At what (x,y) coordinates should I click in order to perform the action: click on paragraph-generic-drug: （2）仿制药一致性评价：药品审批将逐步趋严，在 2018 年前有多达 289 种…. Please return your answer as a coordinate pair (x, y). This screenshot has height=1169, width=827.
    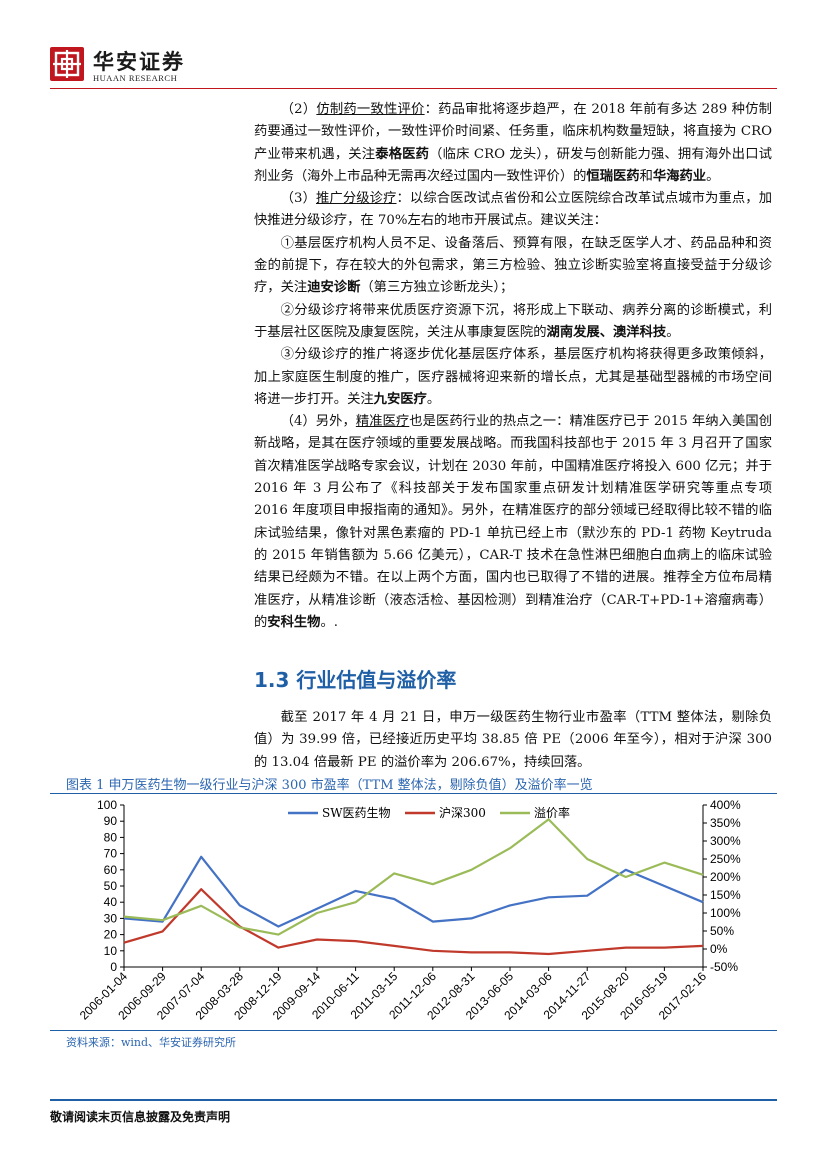
    Looking at the image, I should click on (513, 143).